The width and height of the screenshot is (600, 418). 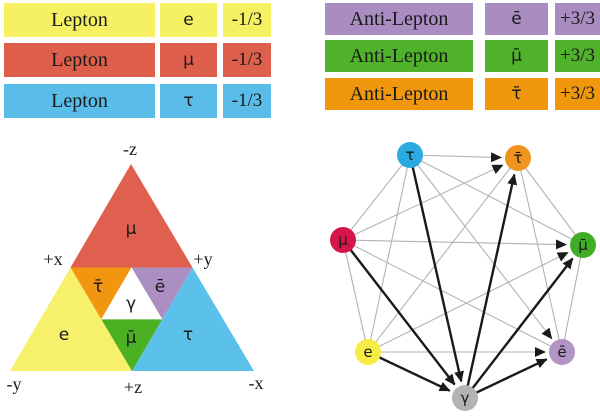 What do you see at coordinates (490, 286) in the screenshot?
I see `graph-edge-gamma-anti-tau` at bounding box center [490, 286].